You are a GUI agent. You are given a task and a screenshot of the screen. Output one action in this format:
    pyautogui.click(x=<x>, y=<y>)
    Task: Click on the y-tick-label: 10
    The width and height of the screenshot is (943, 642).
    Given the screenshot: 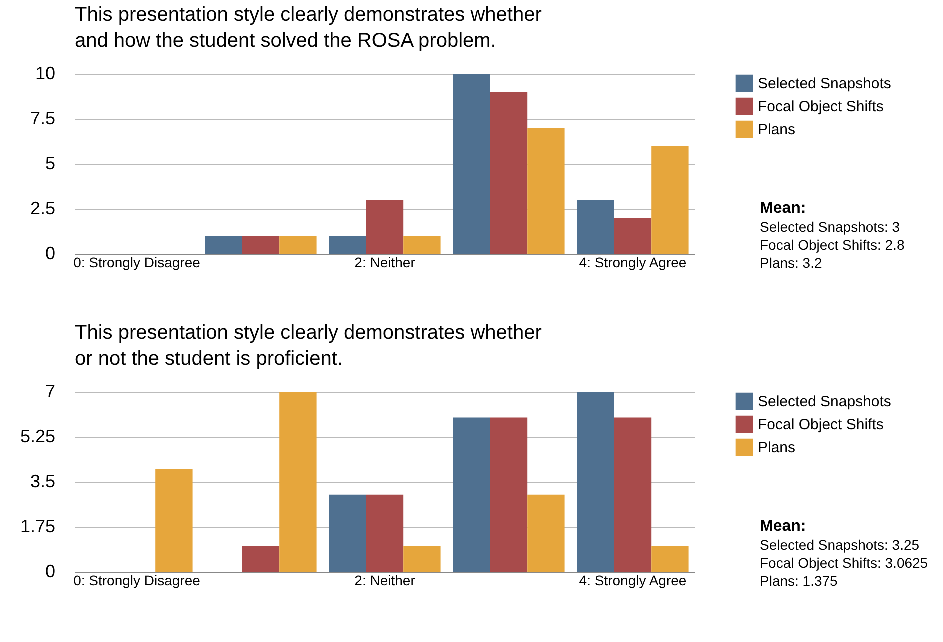 What is the action you would take?
    pyautogui.click(x=45, y=74)
    